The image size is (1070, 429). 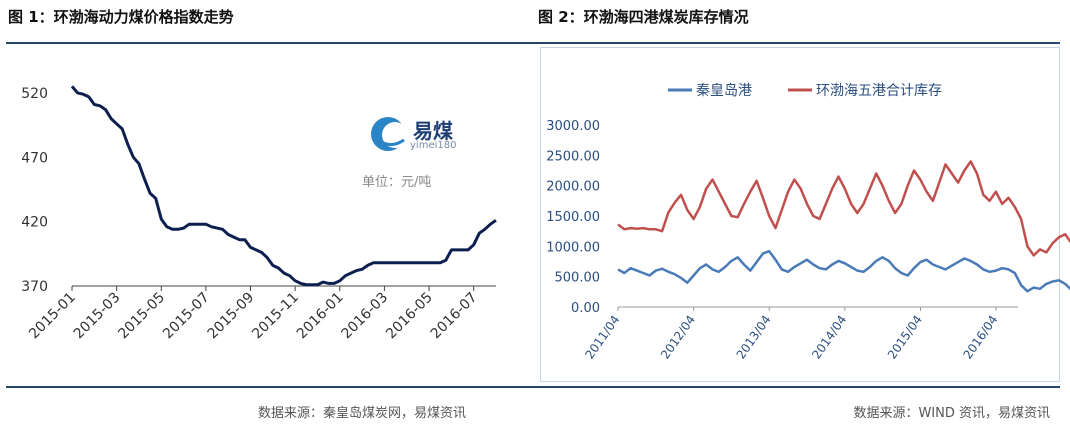 I want to click on source-note-right: 数据来源：WIND 资讯，易煤资讯, so click(x=951, y=413).